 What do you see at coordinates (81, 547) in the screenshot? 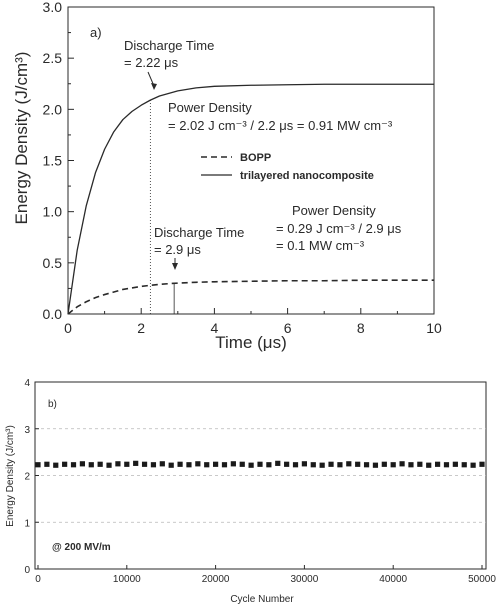
I see `panel-b-condition-label: @ 200 MV/m` at bounding box center [81, 547].